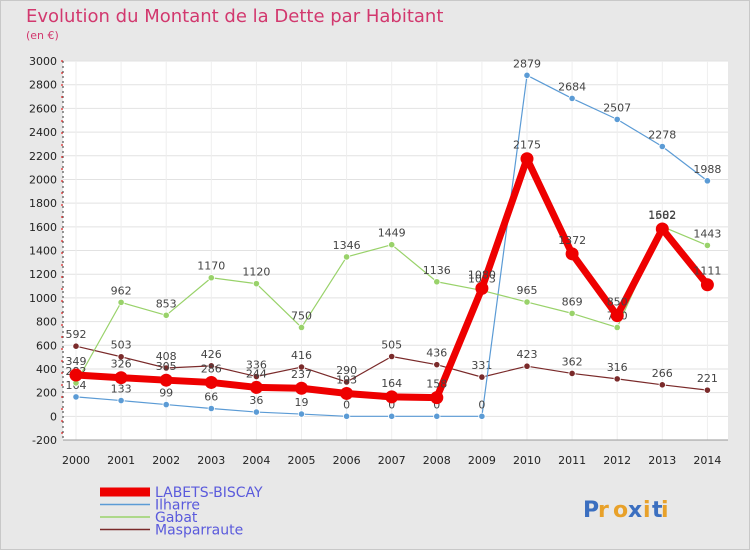 This screenshot has height=550, width=750. What do you see at coordinates (436, 384) in the screenshot?
I see `data-label-labets-biscay: 158` at bounding box center [436, 384].